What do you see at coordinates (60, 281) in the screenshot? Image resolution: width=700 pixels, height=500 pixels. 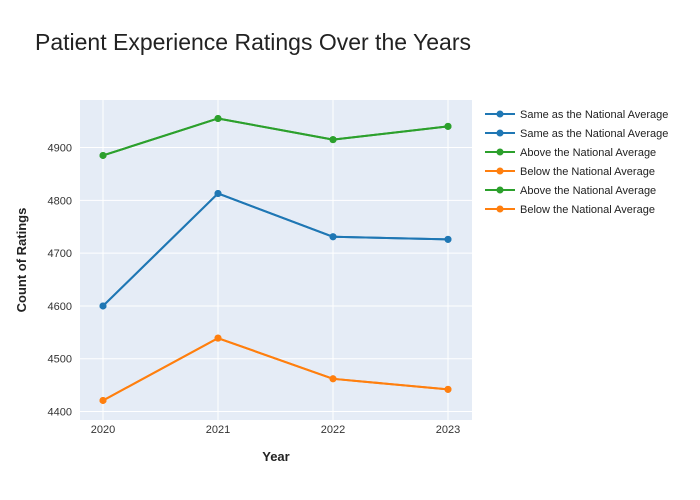 I see `y-axis-ticks: 4400 4500 4600 4700 4800 4900` at bounding box center [60, 281].